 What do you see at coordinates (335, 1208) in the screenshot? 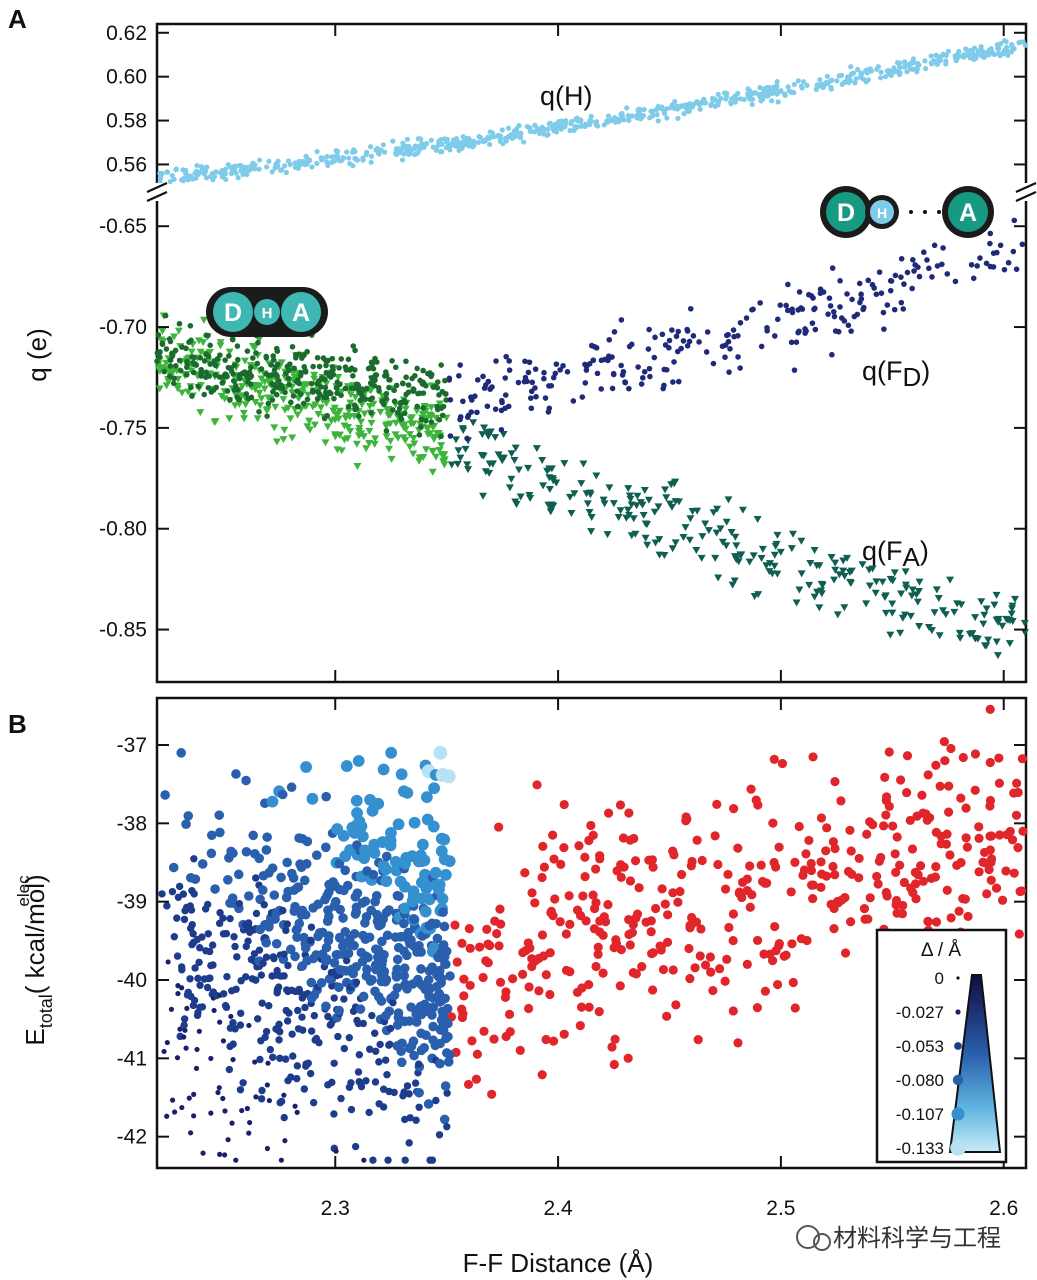
I see `x-tick-label: 2.3` at bounding box center [335, 1208].